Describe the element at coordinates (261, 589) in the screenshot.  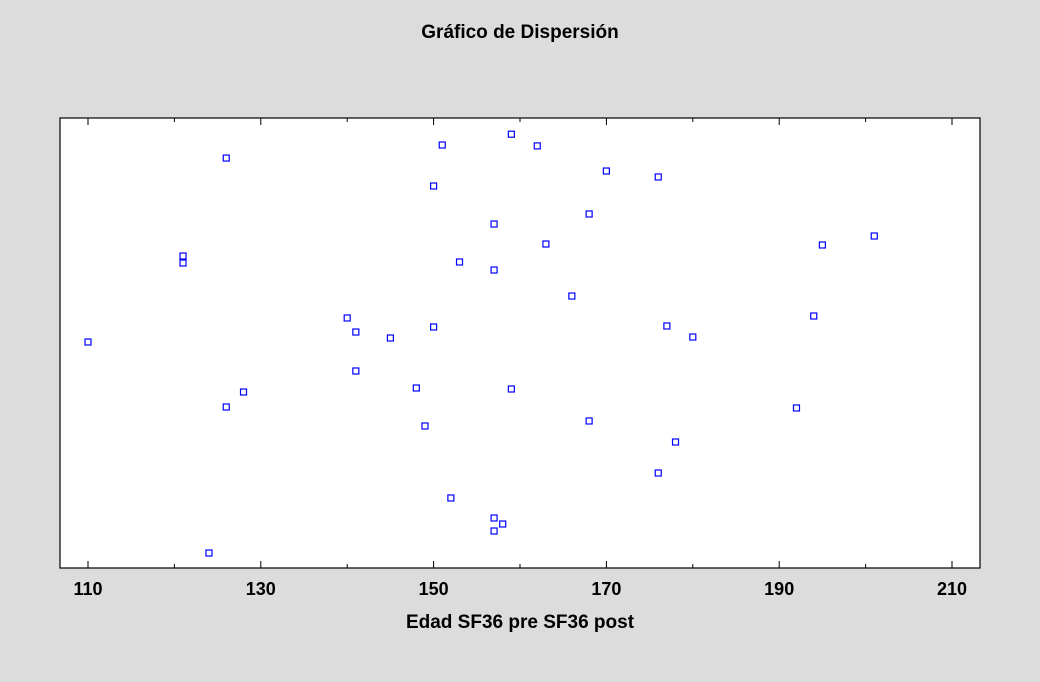
I see `x-tick-label: 130` at that location.